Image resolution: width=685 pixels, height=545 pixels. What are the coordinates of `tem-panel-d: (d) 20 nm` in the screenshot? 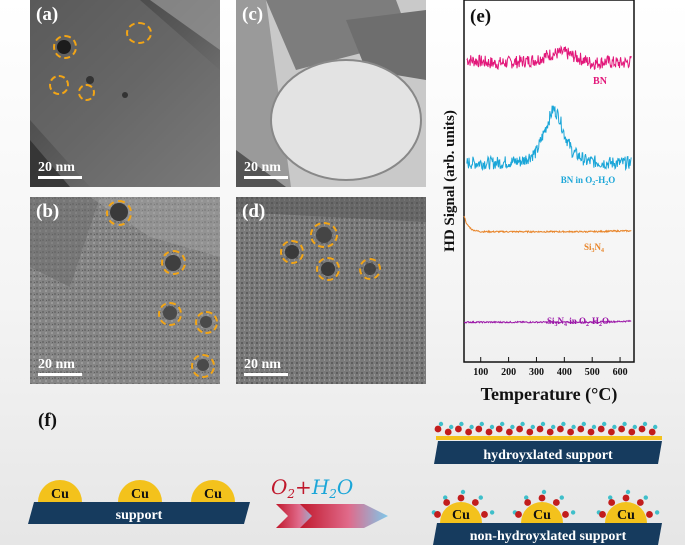 It's located at (331, 290).